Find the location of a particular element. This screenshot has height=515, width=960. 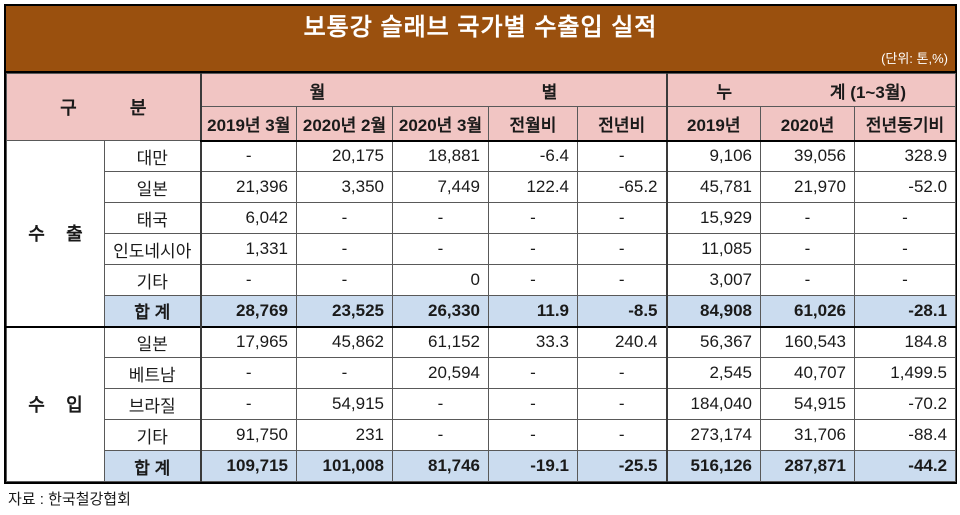

value-cell: -88.4 is located at coordinates (905, 435).